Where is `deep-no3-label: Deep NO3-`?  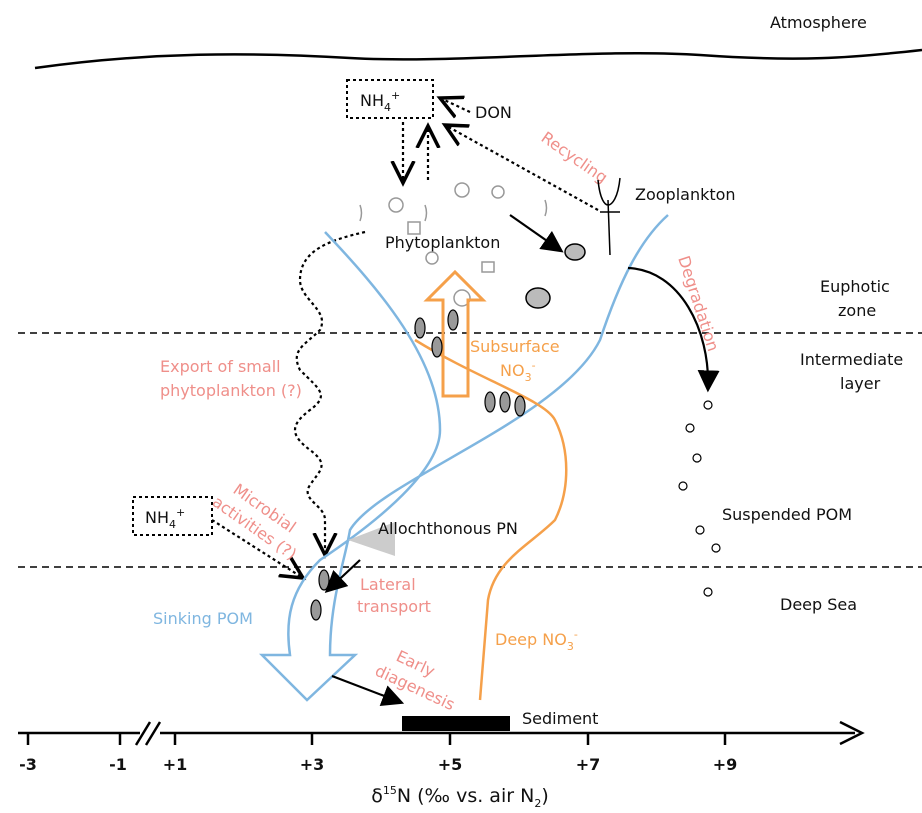
deep-no3-label: Deep NO3- is located at coordinates (536, 640).